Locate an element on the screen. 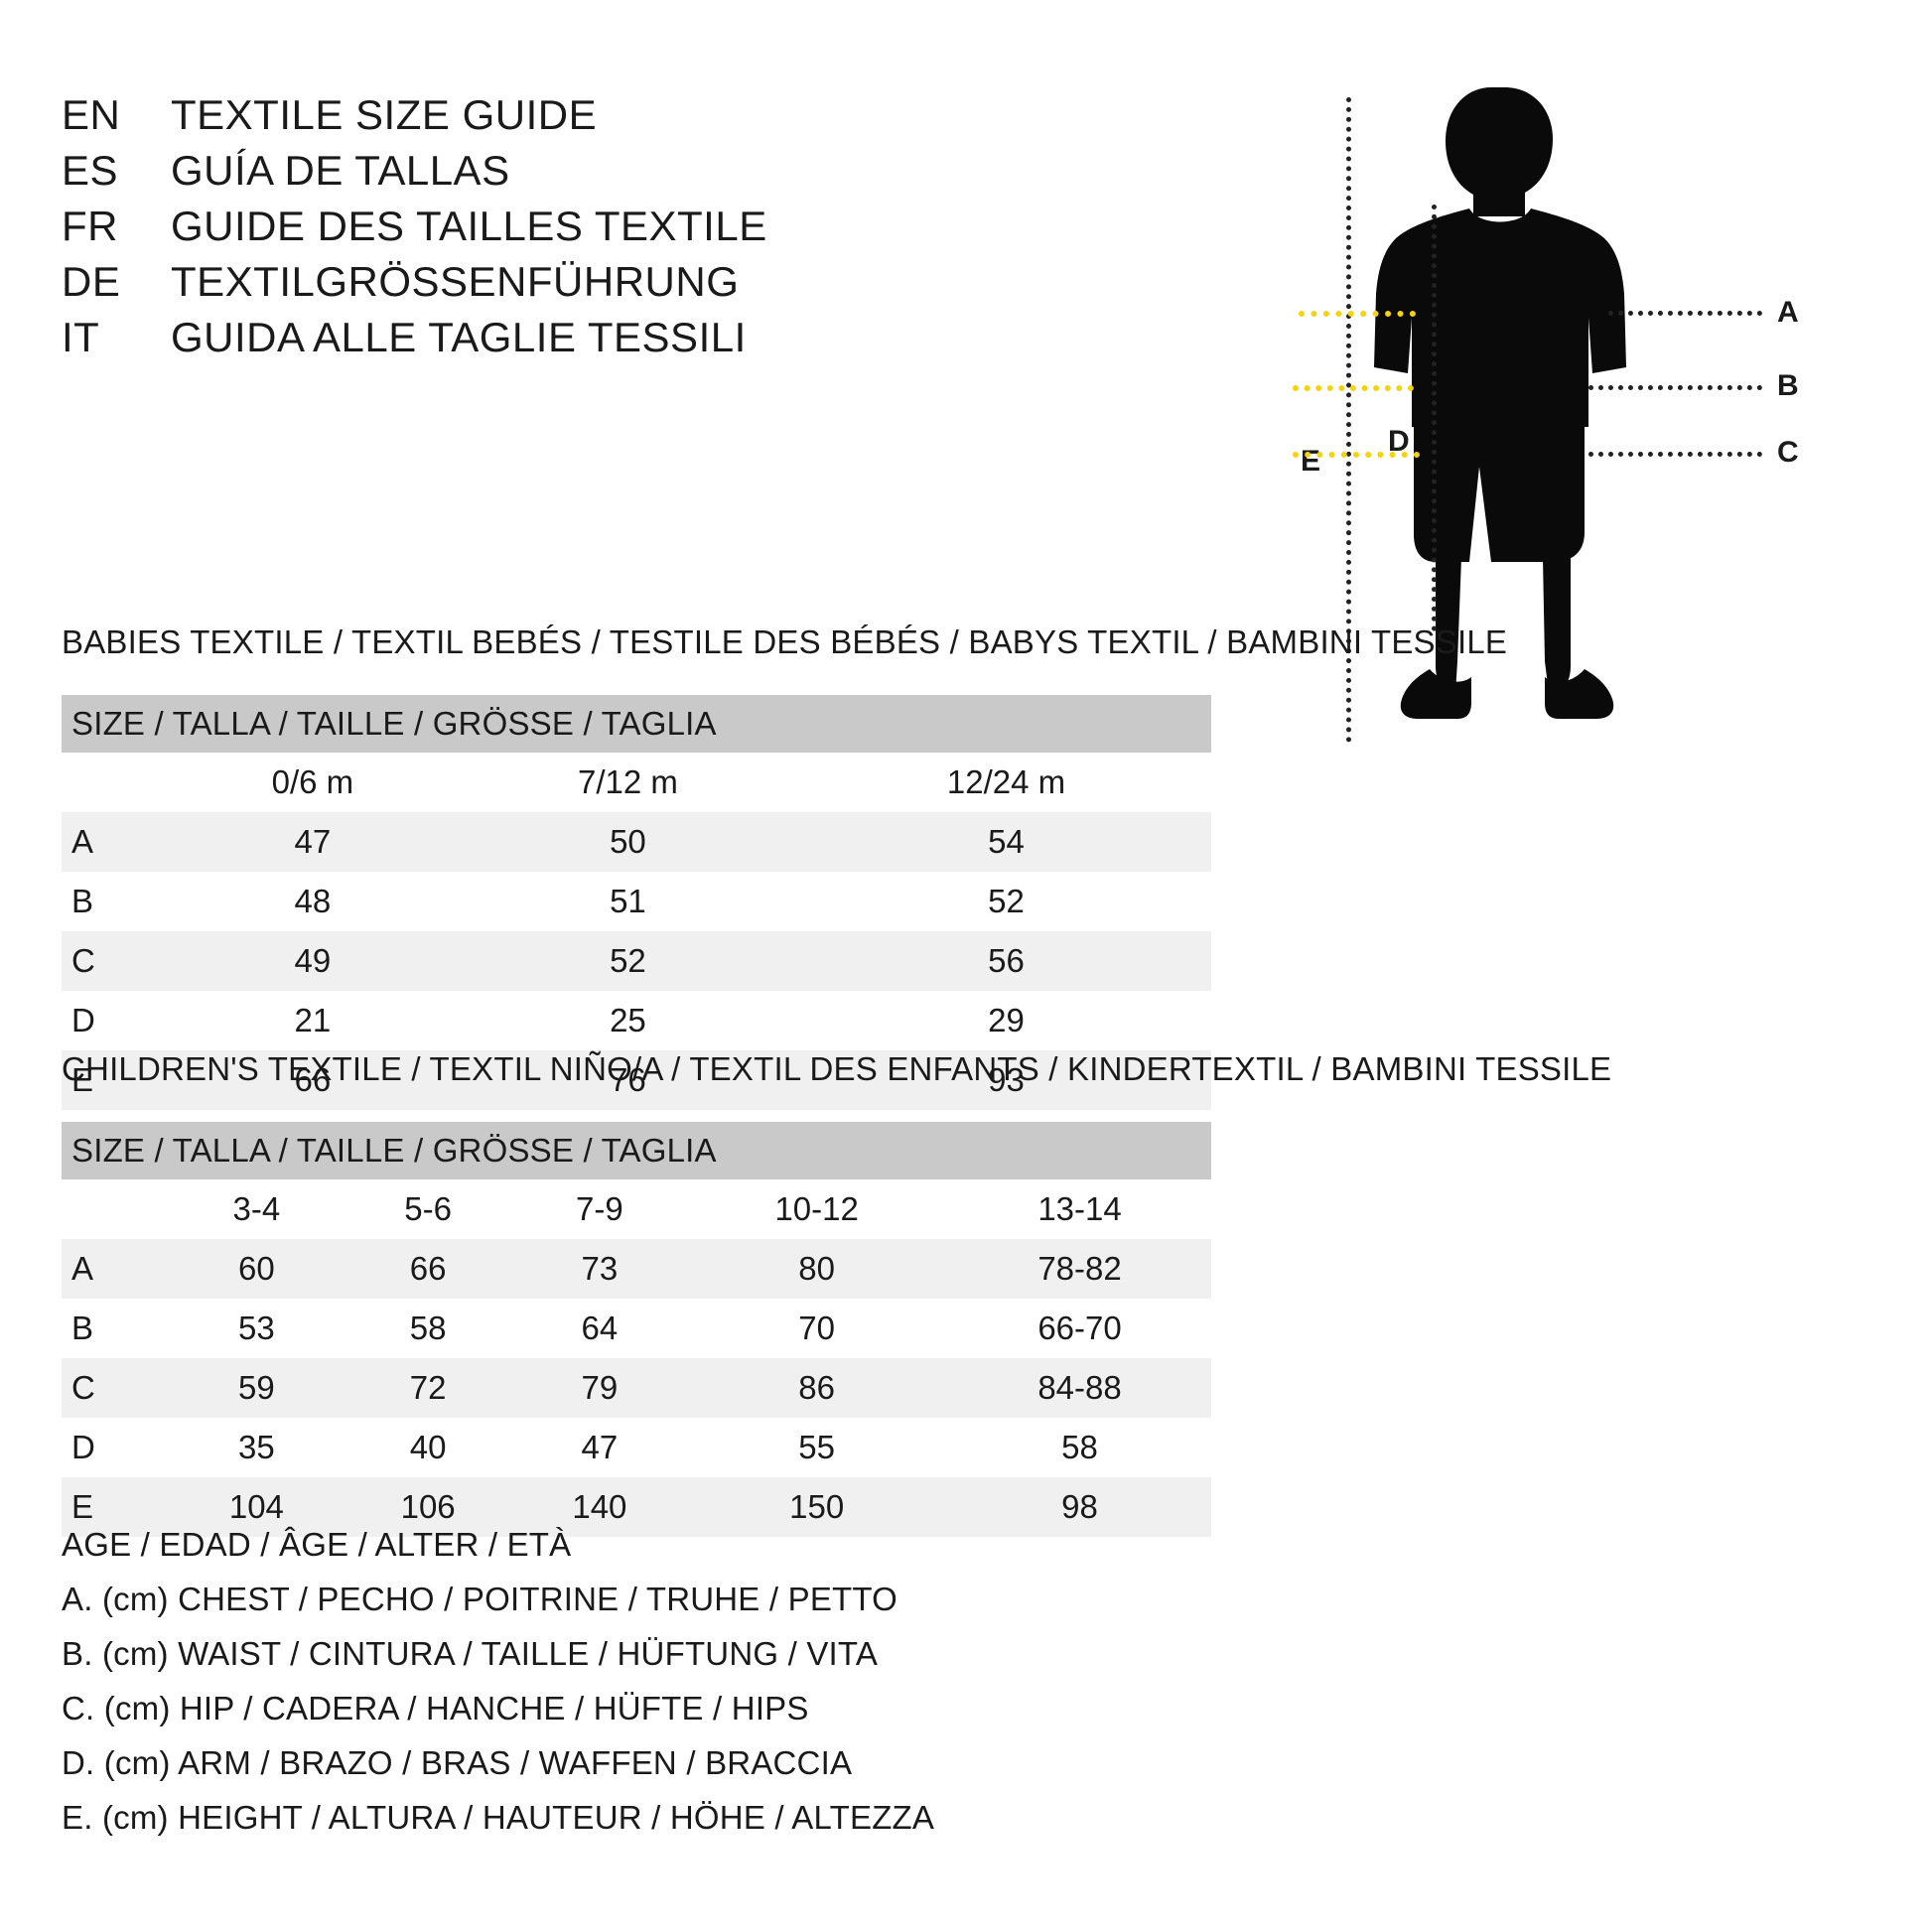 The height and width of the screenshot is (1932, 1932). children-cell: 72 is located at coordinates (428, 1388).